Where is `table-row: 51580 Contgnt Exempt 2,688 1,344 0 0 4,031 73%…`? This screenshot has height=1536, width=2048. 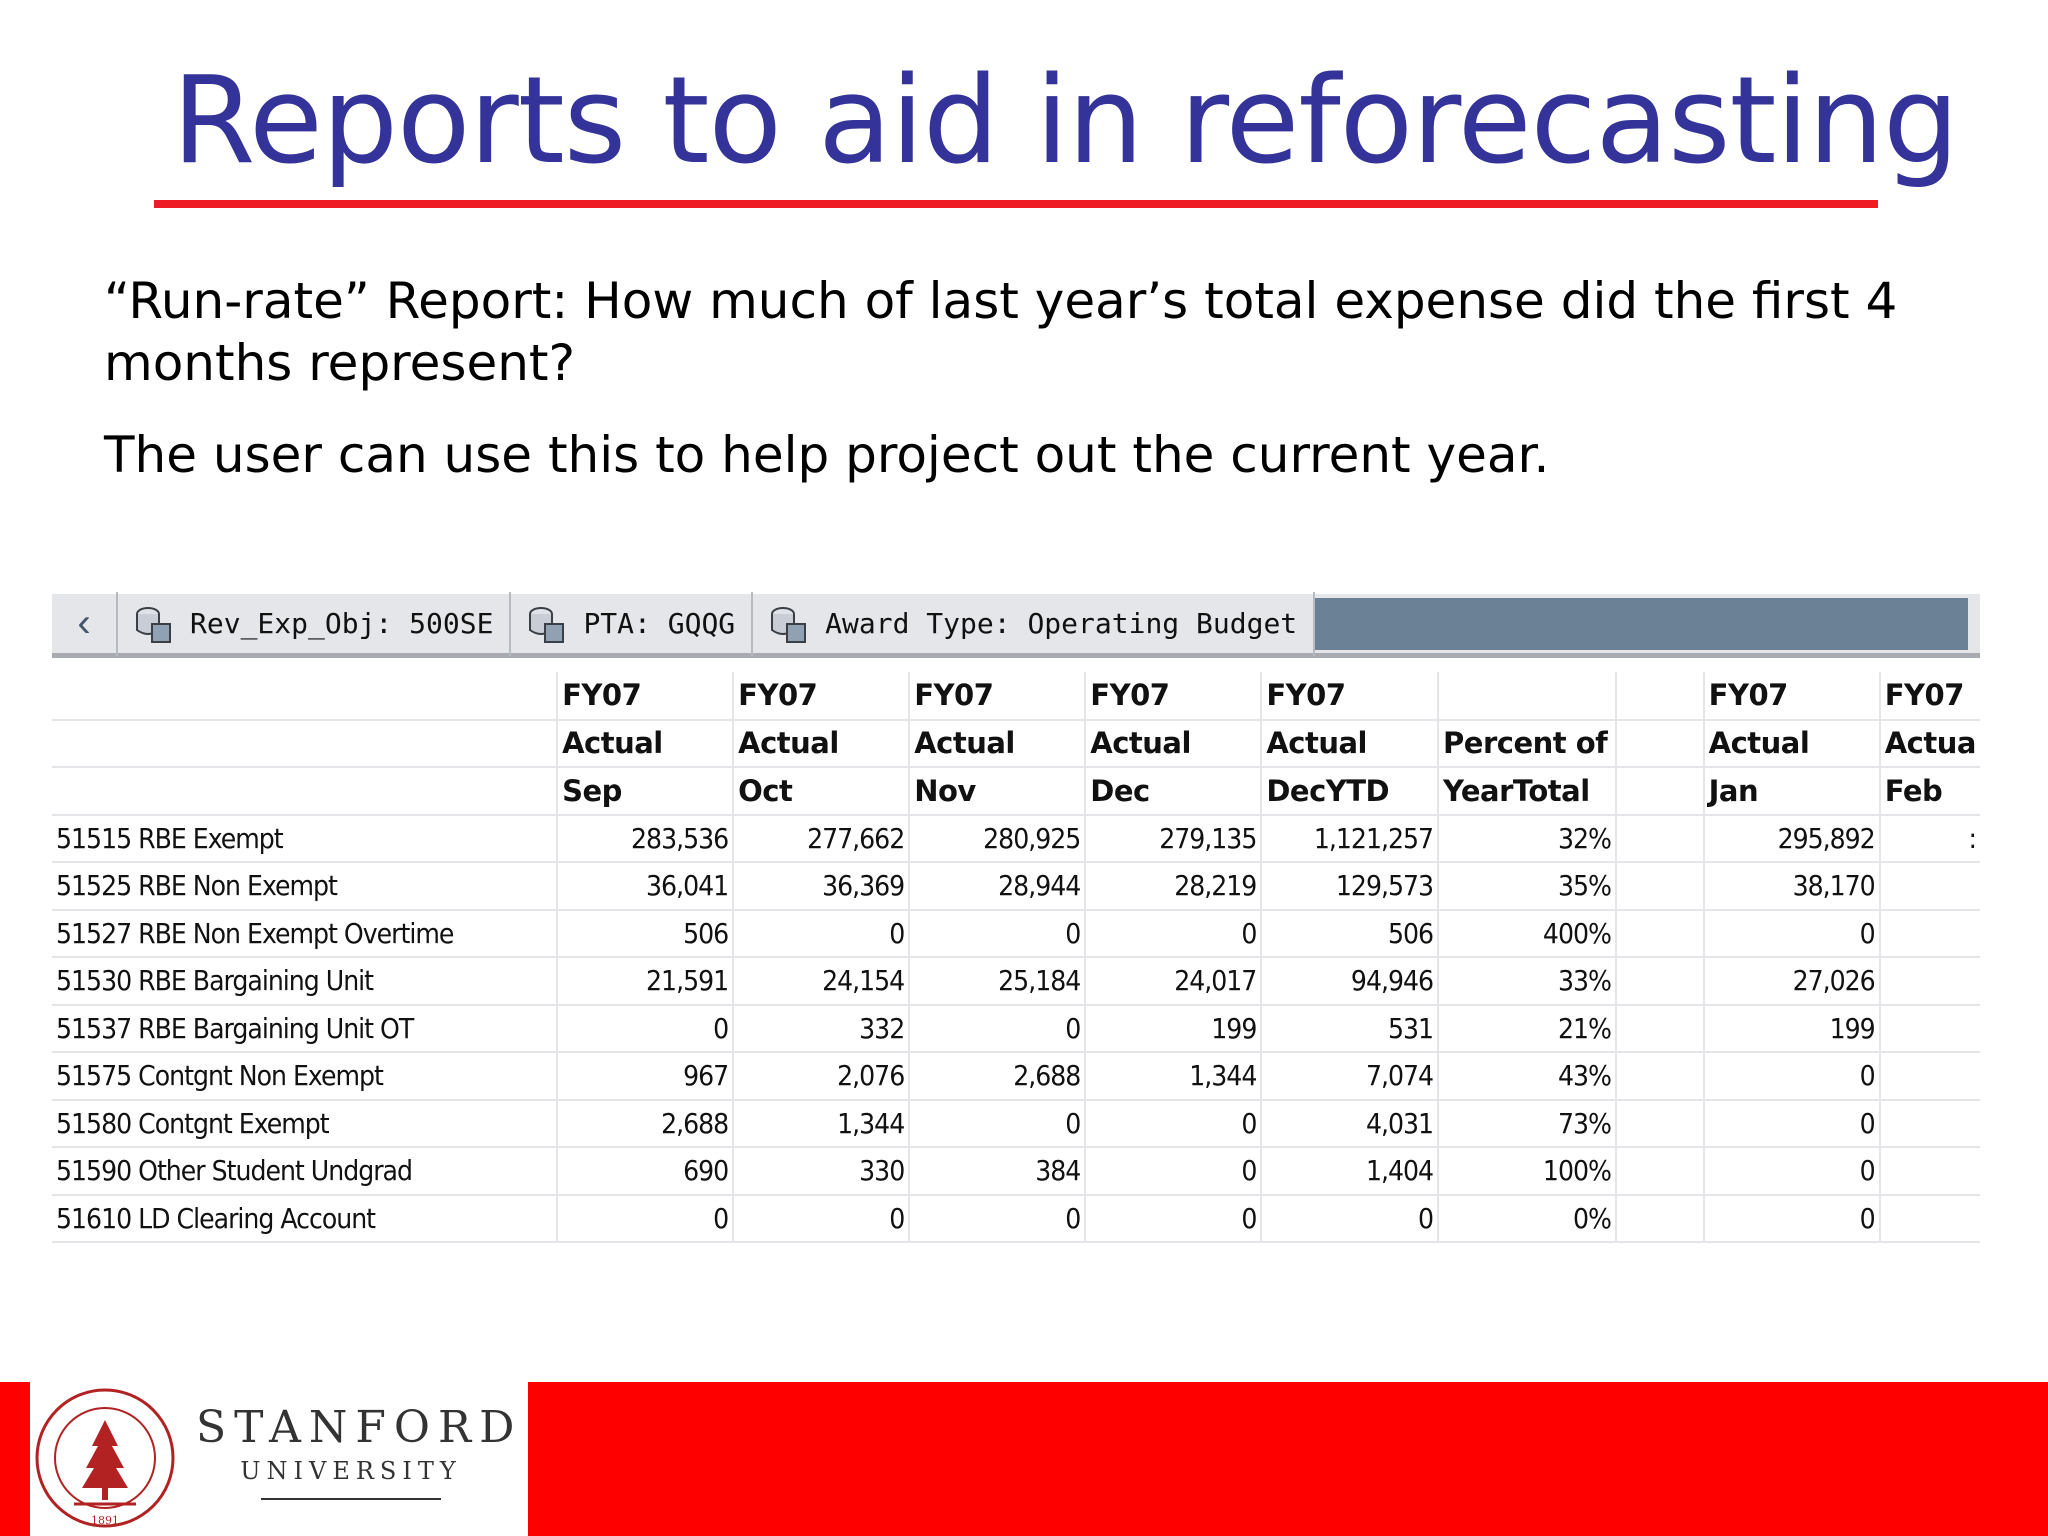 table-row: 51580 Contgnt Exempt 2,688 1,344 0 0 4,031 73%… is located at coordinates (1016, 1123).